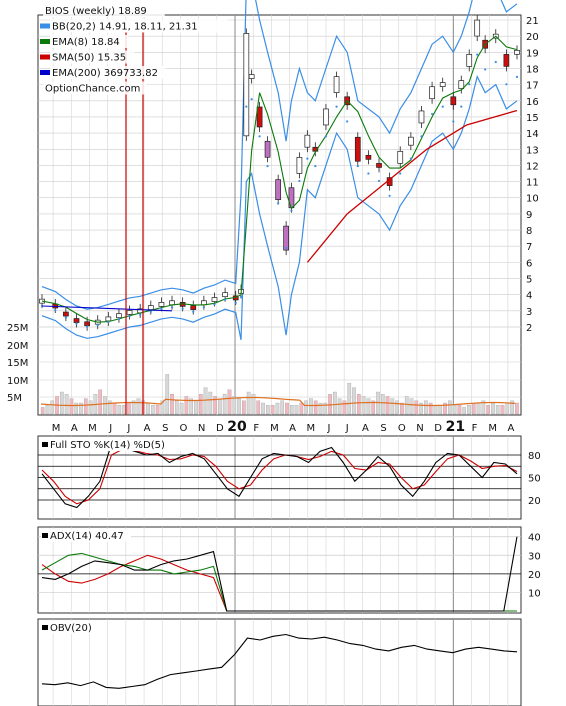 The height and width of the screenshot is (706, 566). What do you see at coordinates (534, 501) in the screenshot?
I see `stochastic-y-tick: 20` at bounding box center [534, 501].